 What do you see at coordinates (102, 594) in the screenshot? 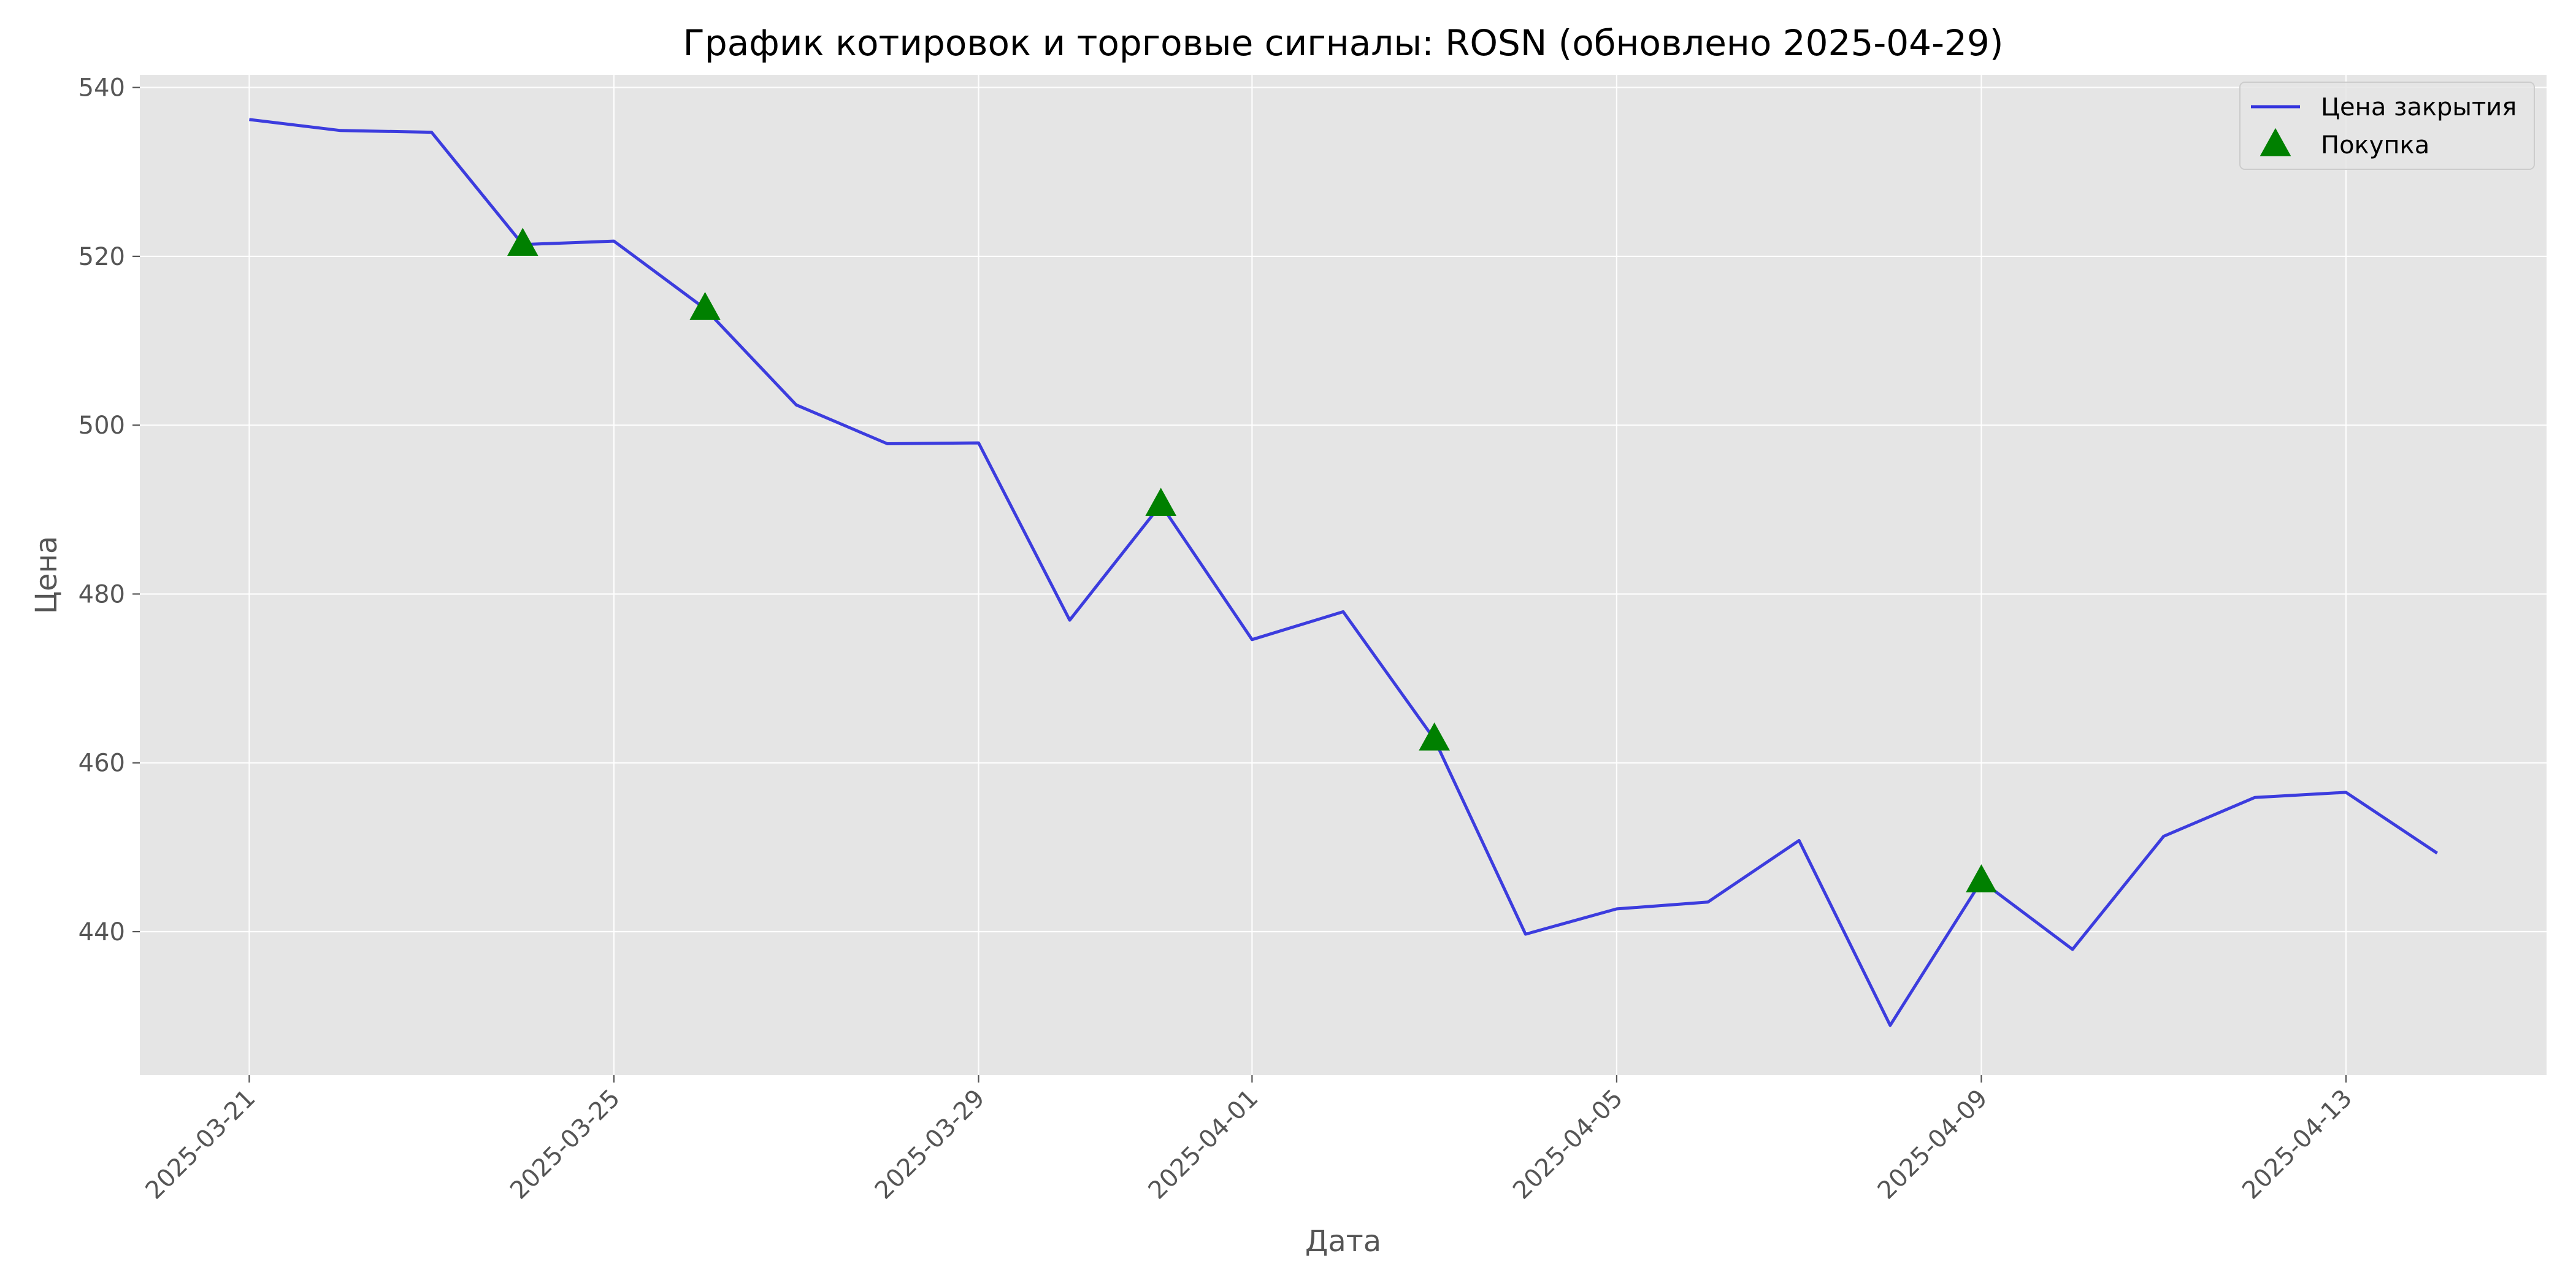
I see `y-tick-label: 480` at bounding box center [102, 594].